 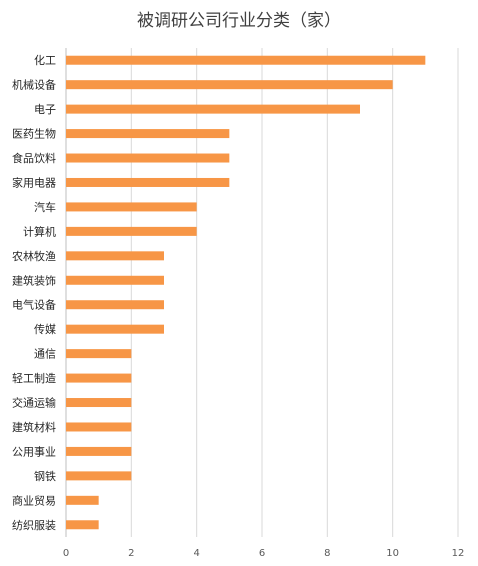 I want to click on category-label: 商业贸易, so click(x=34, y=500).